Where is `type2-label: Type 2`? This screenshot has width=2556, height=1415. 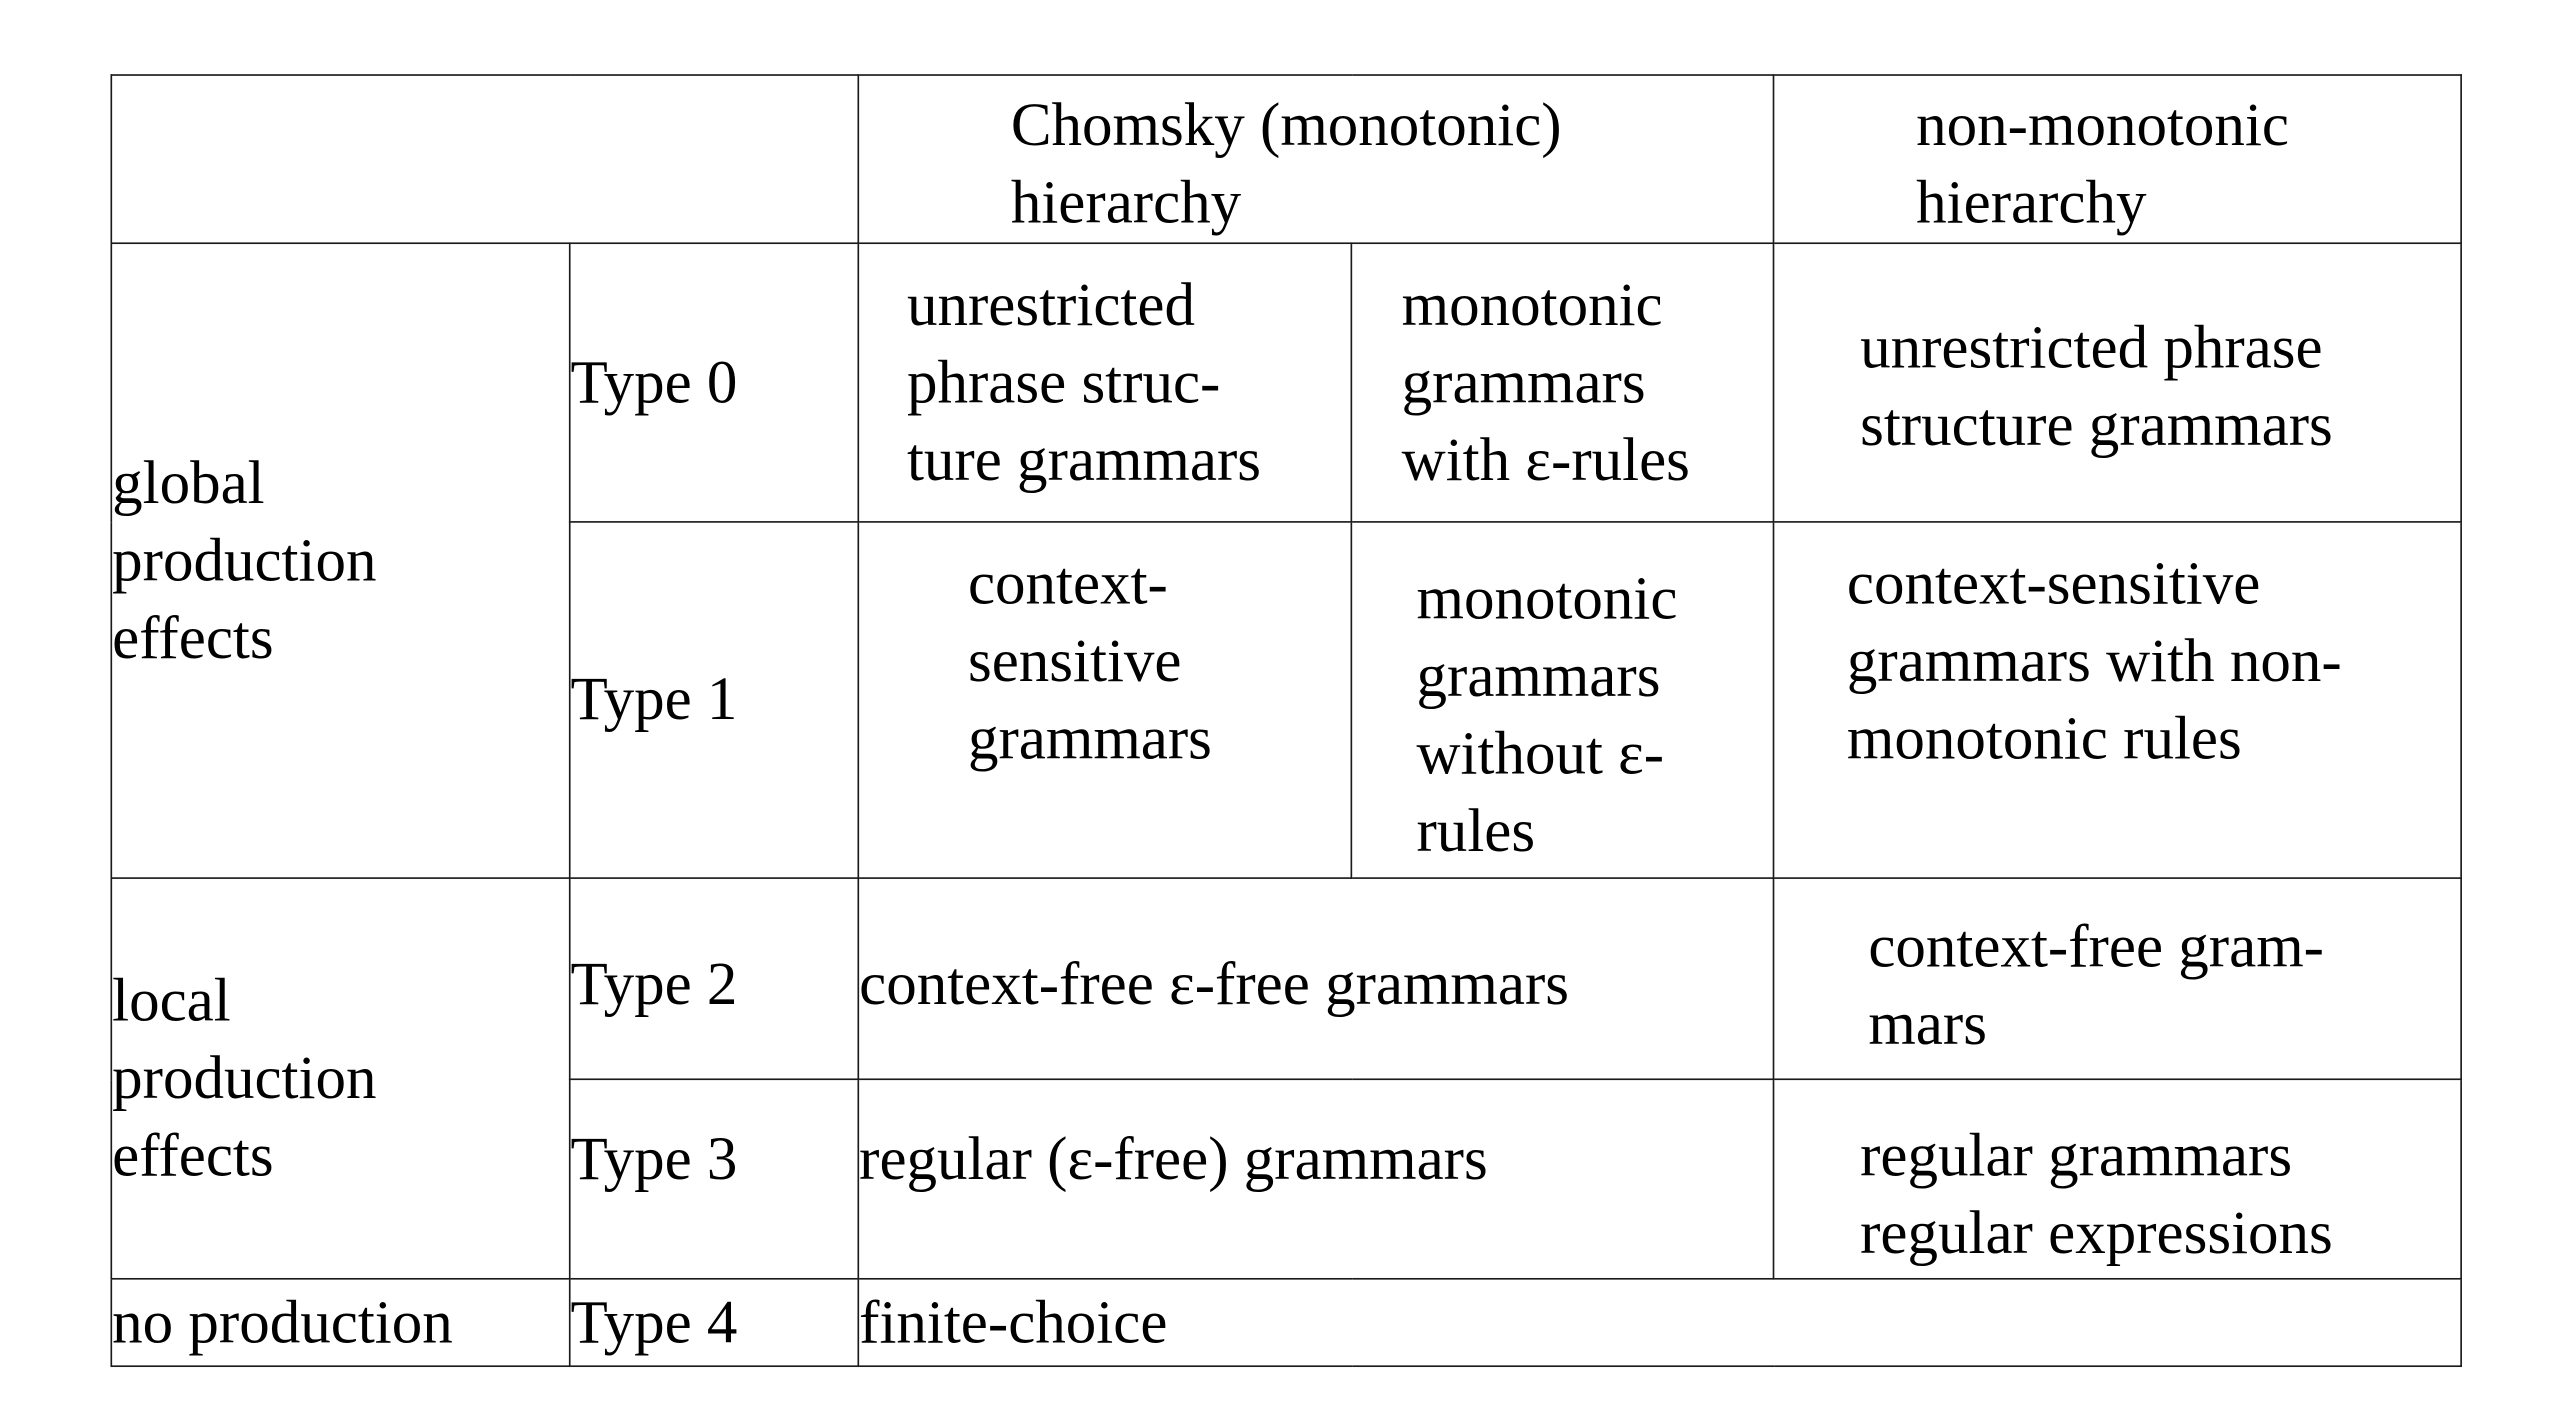
type2-label: Type 2 is located at coordinates (714, 979).